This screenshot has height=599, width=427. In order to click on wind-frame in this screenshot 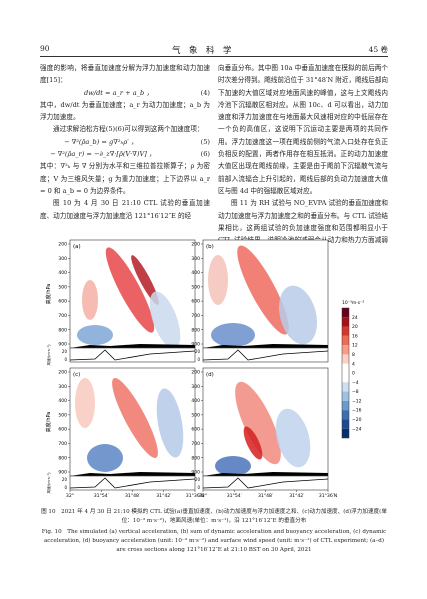, I will do `click(132, 355)`.